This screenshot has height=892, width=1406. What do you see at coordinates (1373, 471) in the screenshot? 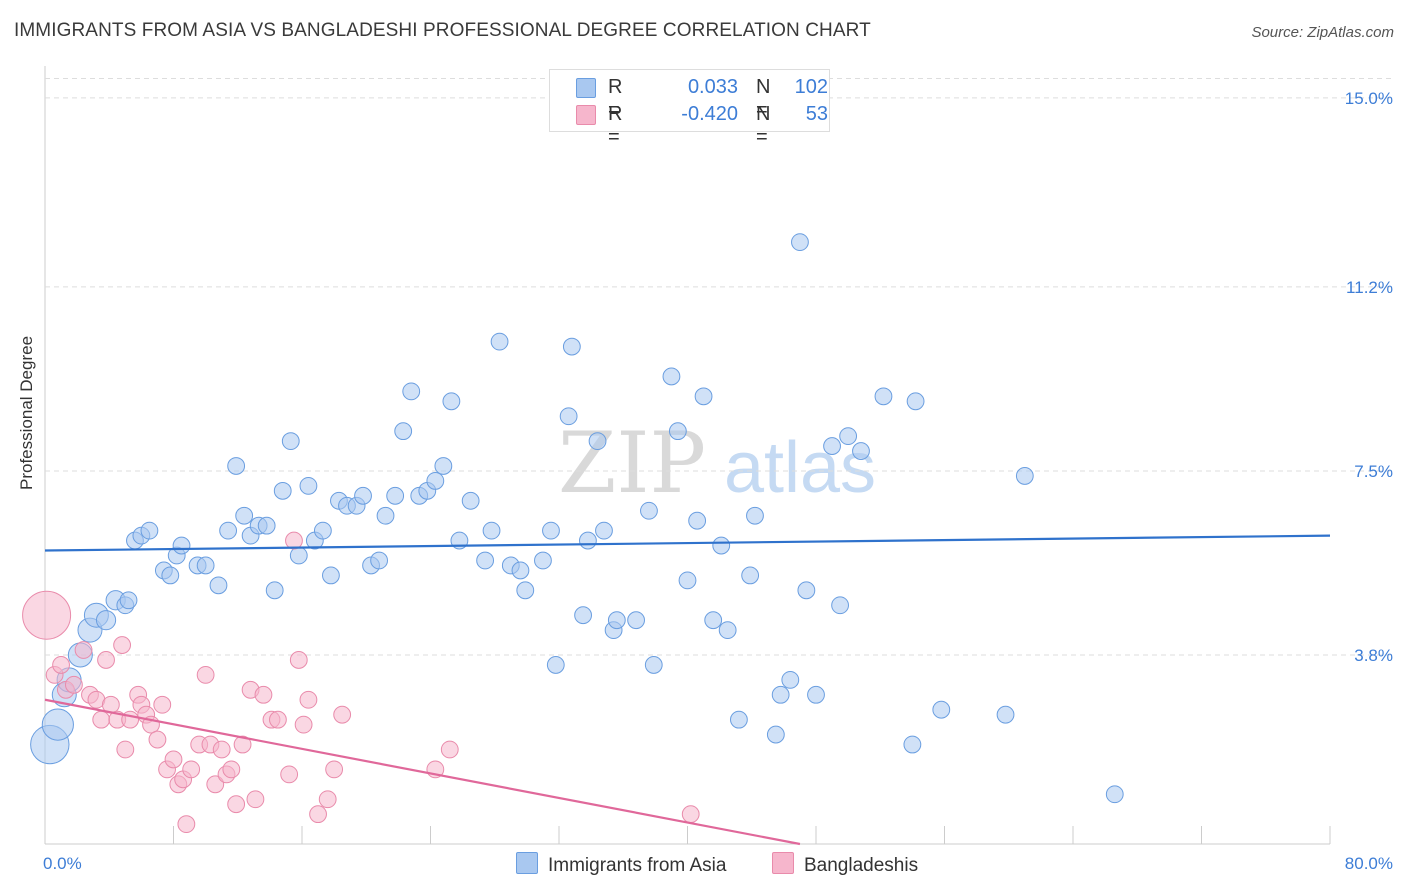
I see `y-tick-label: 7.5%` at bounding box center [1373, 471].